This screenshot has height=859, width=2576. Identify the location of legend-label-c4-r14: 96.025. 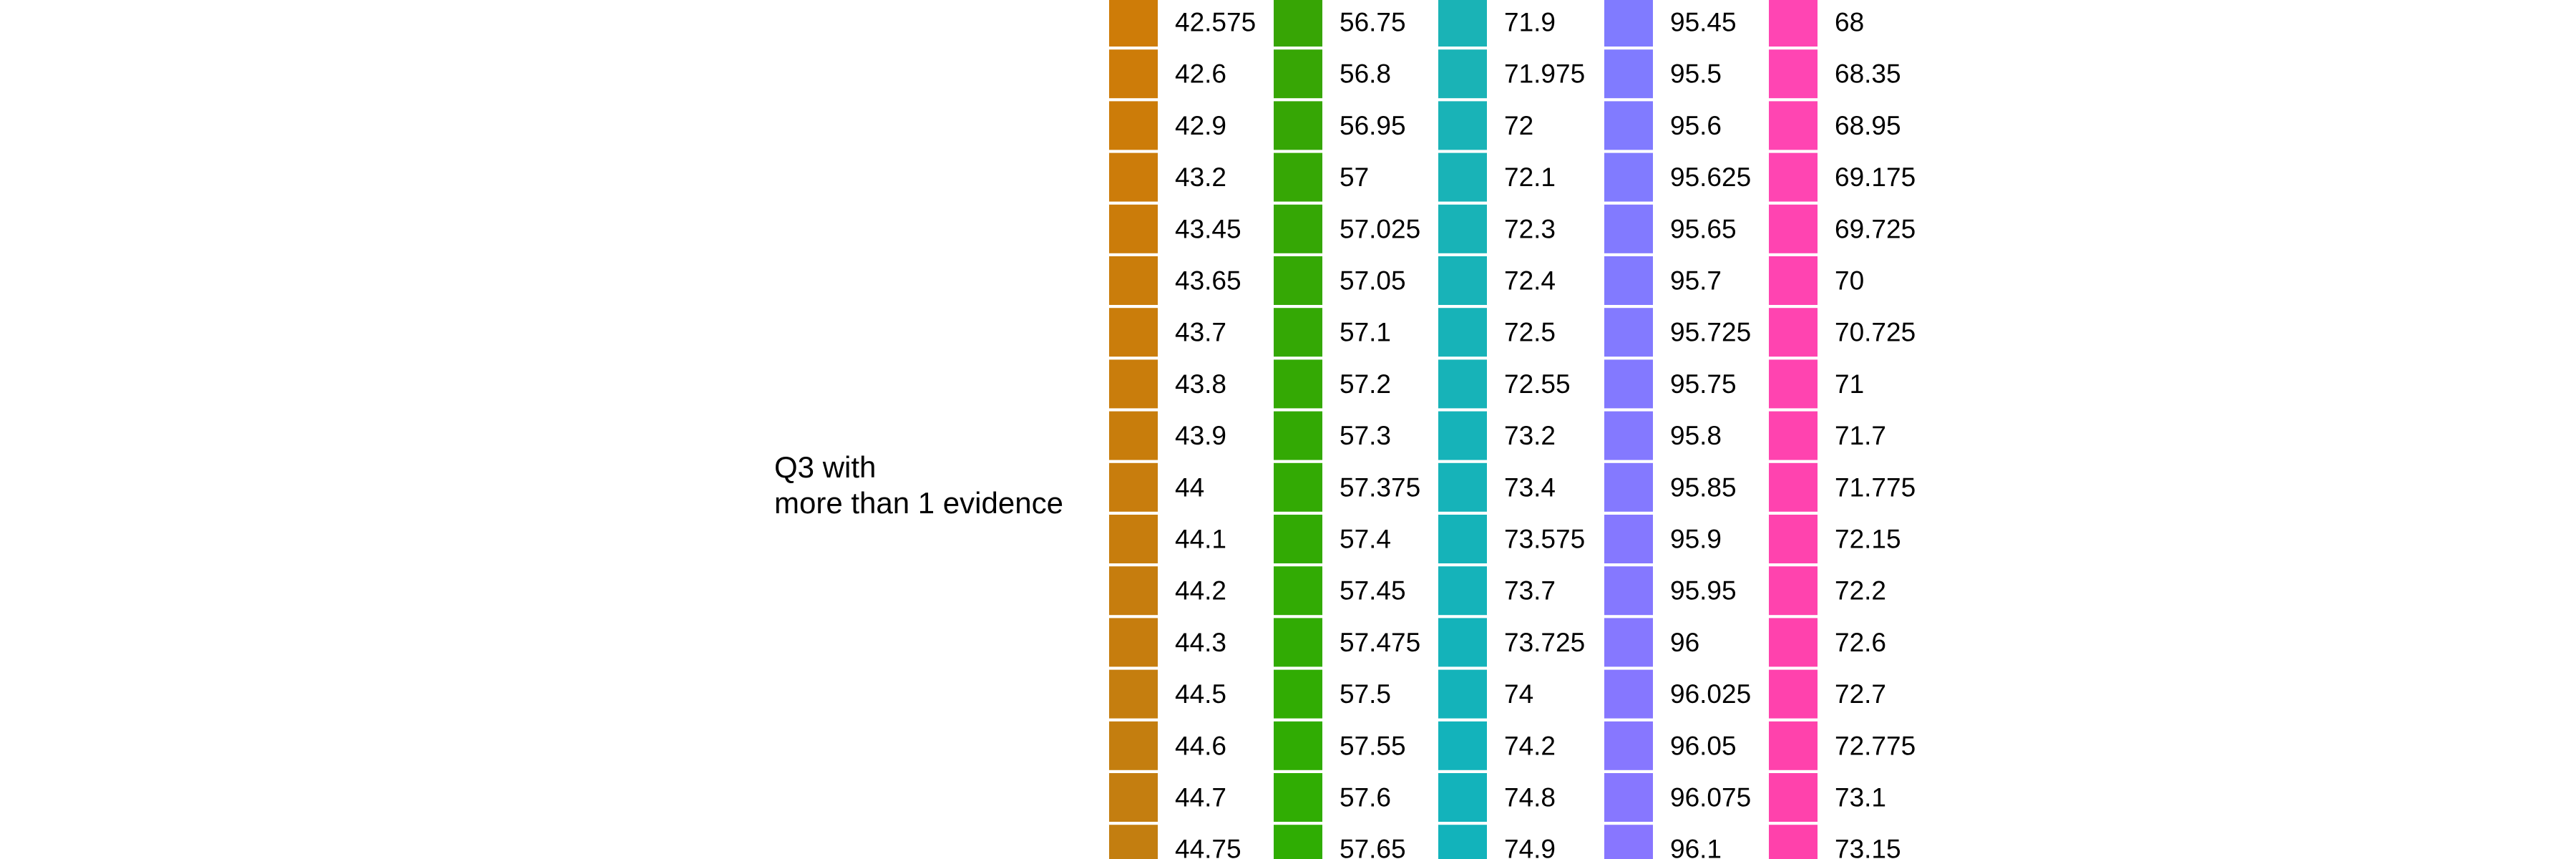
(1710, 694).